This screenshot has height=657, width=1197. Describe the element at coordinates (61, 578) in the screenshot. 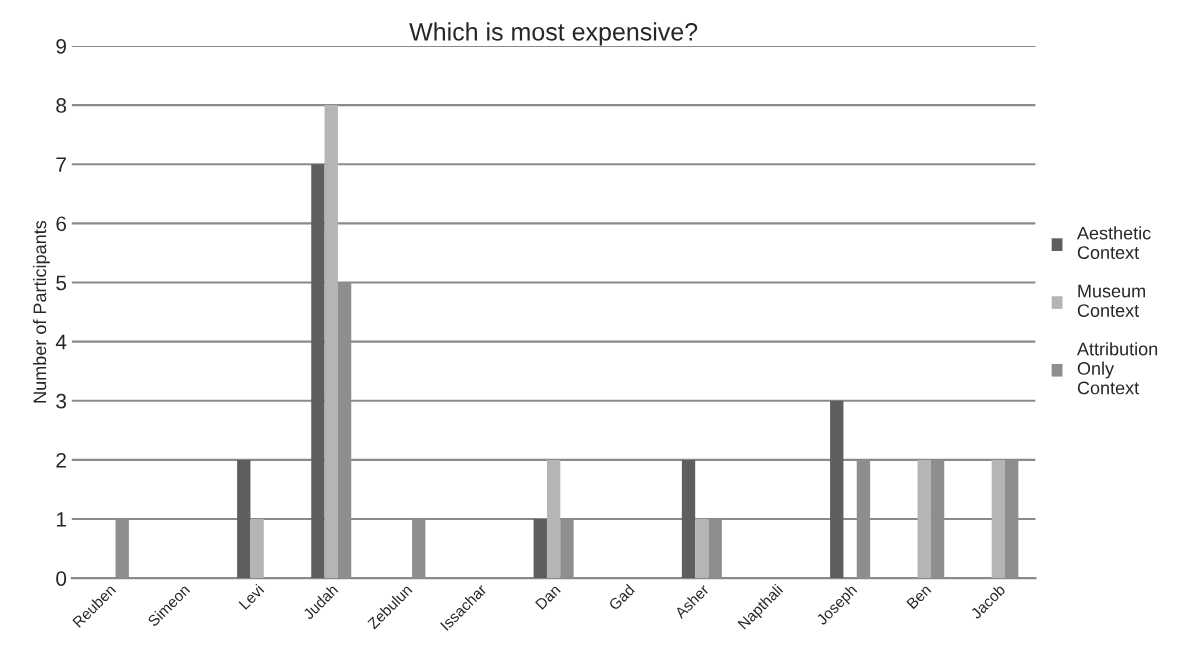

I see `y-tick-label: 0` at that location.